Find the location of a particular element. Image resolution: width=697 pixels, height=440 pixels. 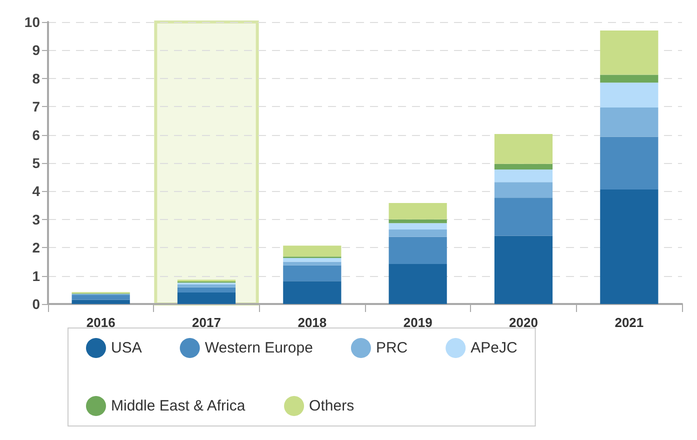

y-tick-label: 1 is located at coordinates (36, 276).